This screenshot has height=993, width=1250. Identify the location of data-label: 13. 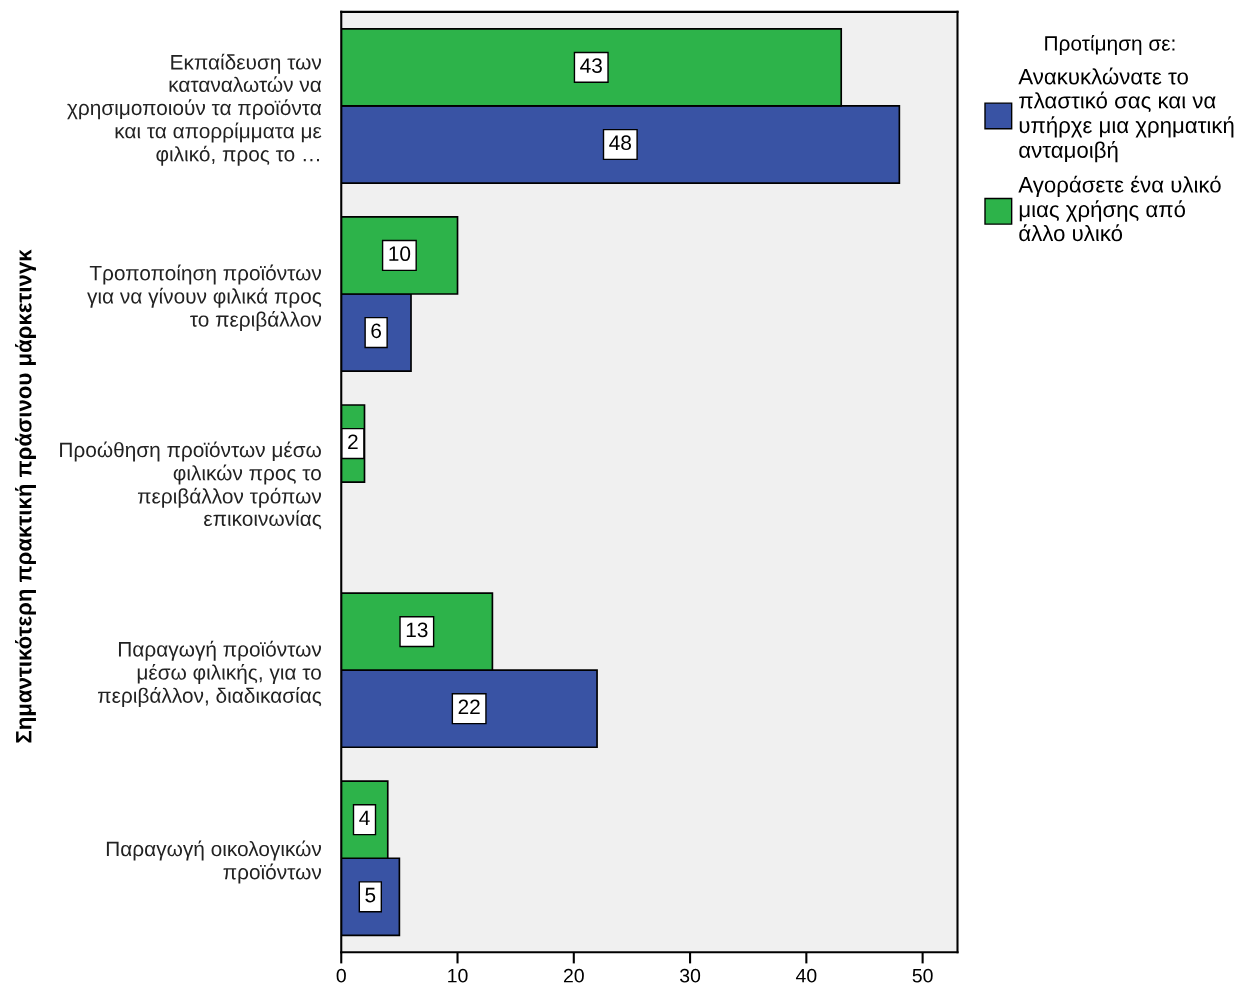
(417, 630).